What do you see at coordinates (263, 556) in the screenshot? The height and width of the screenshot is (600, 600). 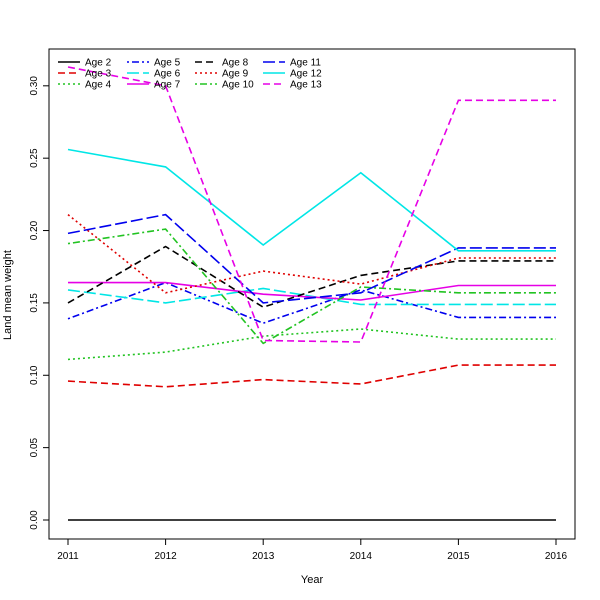 I see `x-tick-label: 2013` at bounding box center [263, 556].